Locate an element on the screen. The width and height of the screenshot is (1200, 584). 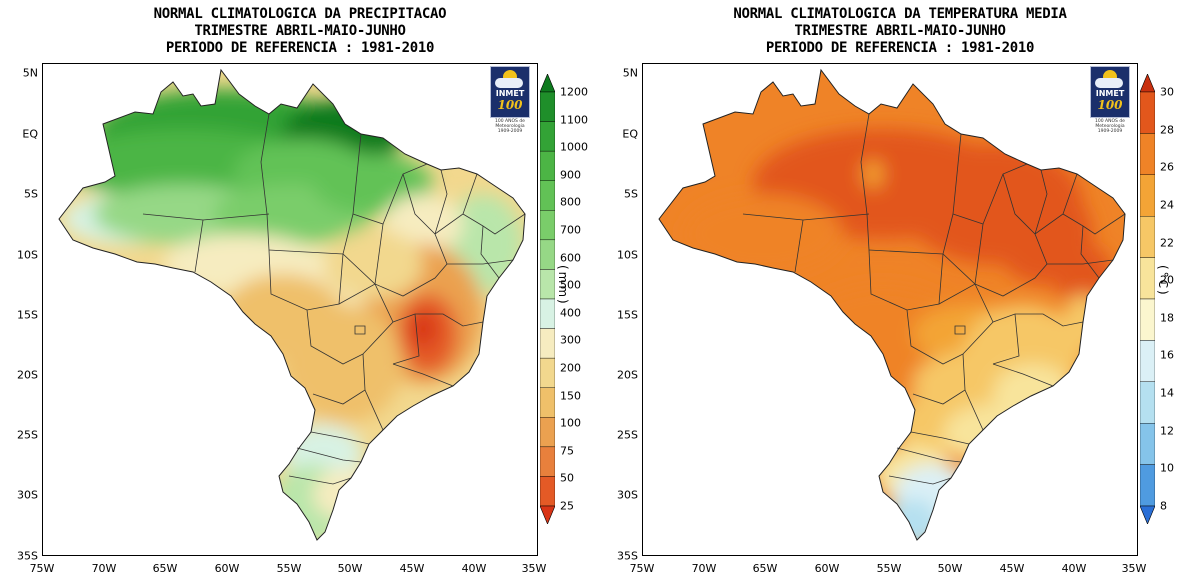
colorbar-label: 1200 is located at coordinates (574, 92).